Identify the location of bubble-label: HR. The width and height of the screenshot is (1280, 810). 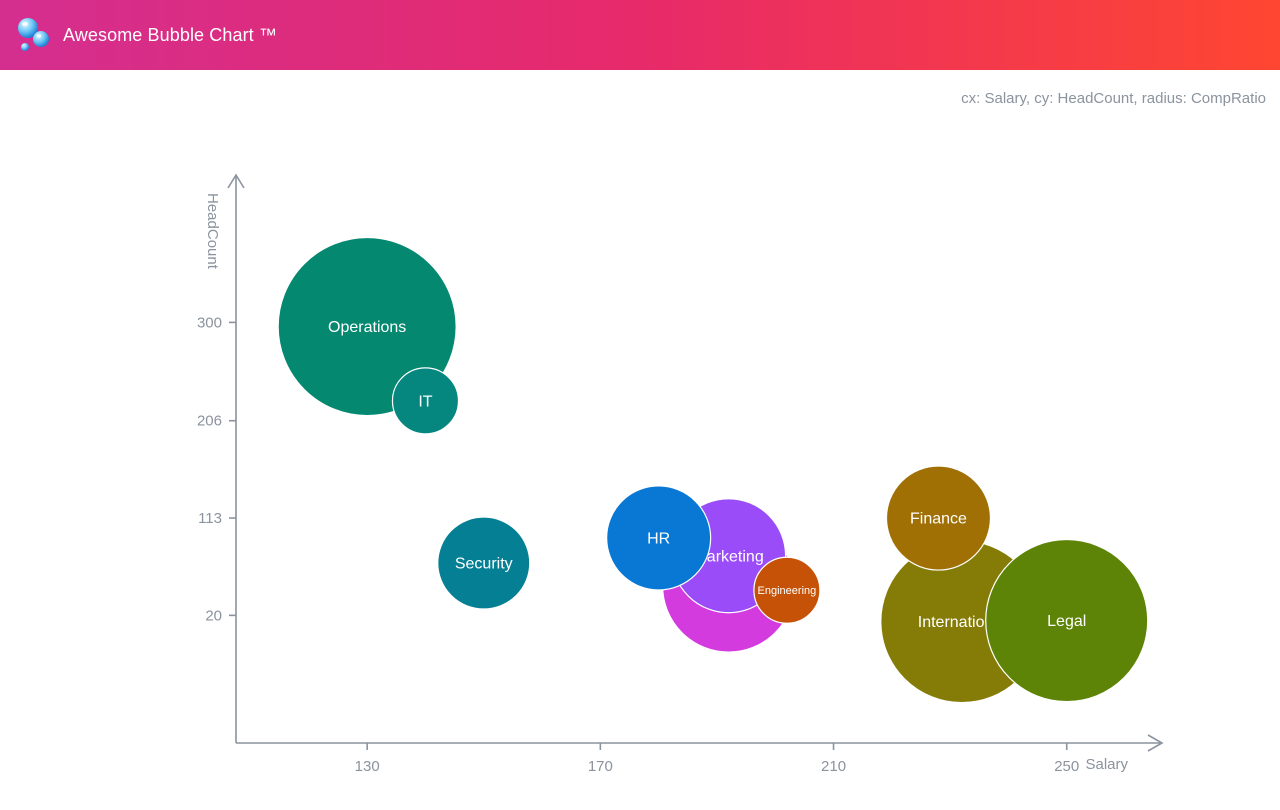
(658, 539).